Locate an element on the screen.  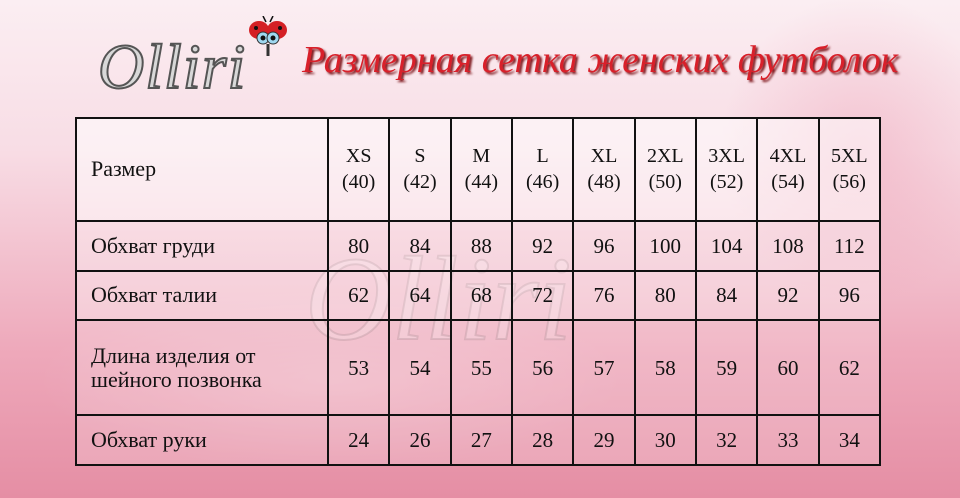
size-header: 4XL (54) is located at coordinates (788, 169).